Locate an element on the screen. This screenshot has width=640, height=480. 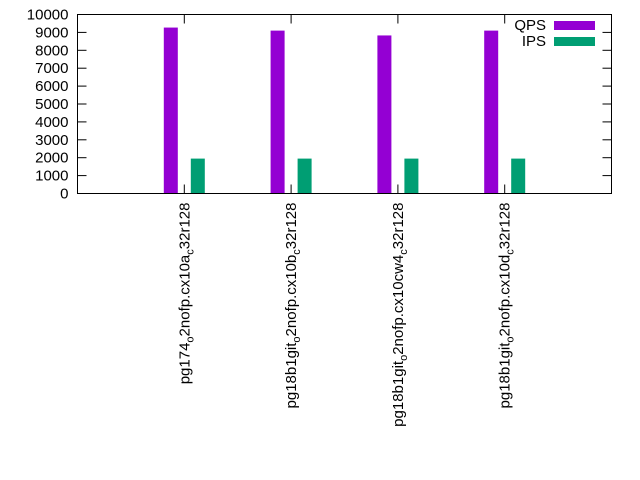
y-tick-label: 4000 is located at coordinates (51, 122).